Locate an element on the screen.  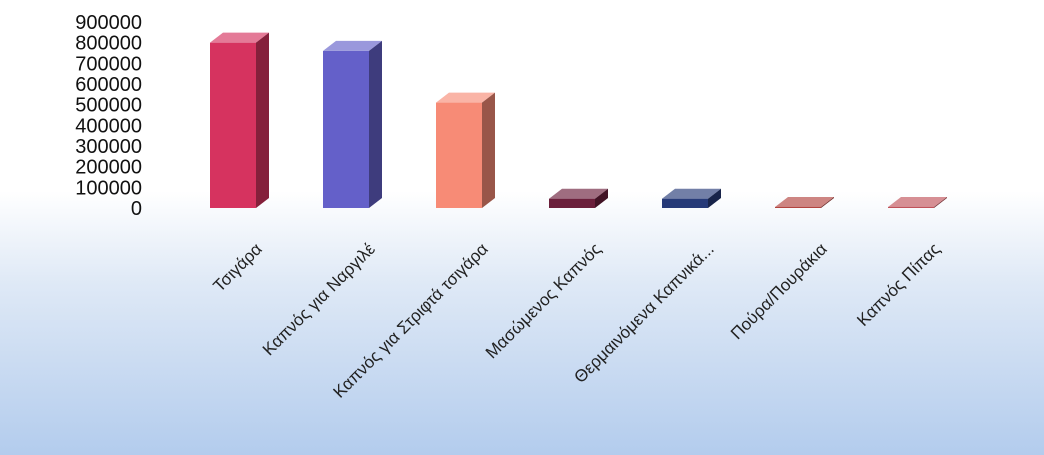
y-tick-label: 0 is located at coordinates (136, 209).